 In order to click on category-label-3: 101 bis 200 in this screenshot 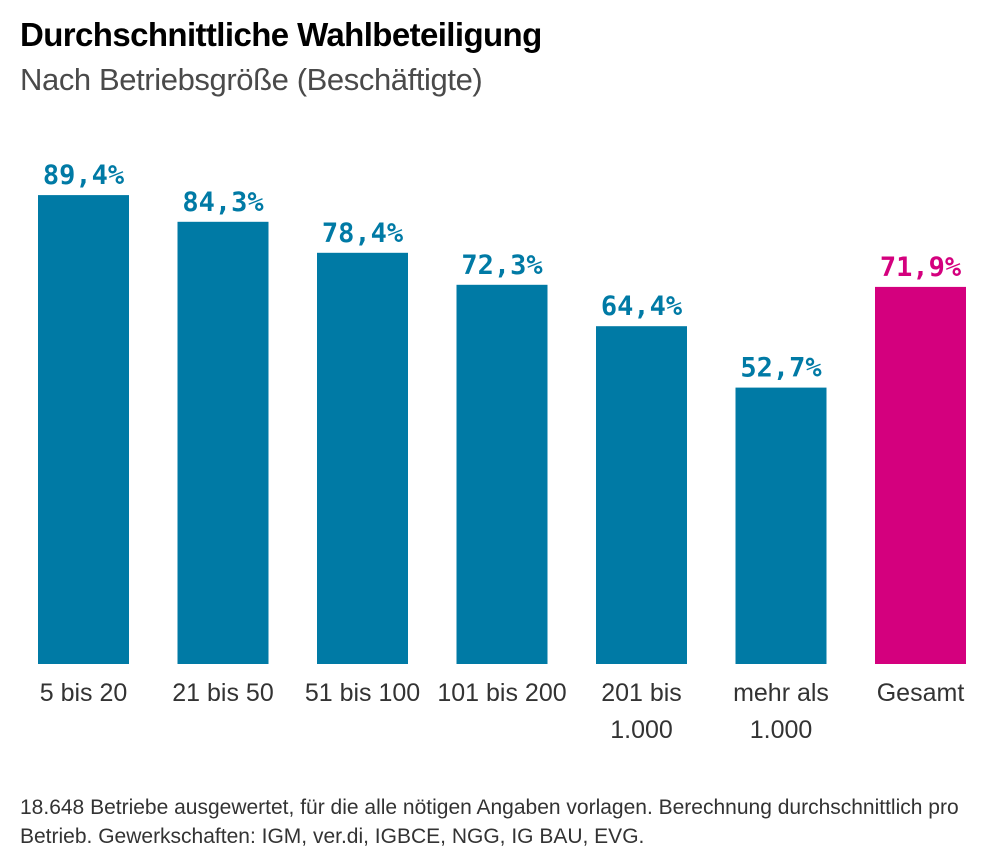, I will do `click(501, 693)`.